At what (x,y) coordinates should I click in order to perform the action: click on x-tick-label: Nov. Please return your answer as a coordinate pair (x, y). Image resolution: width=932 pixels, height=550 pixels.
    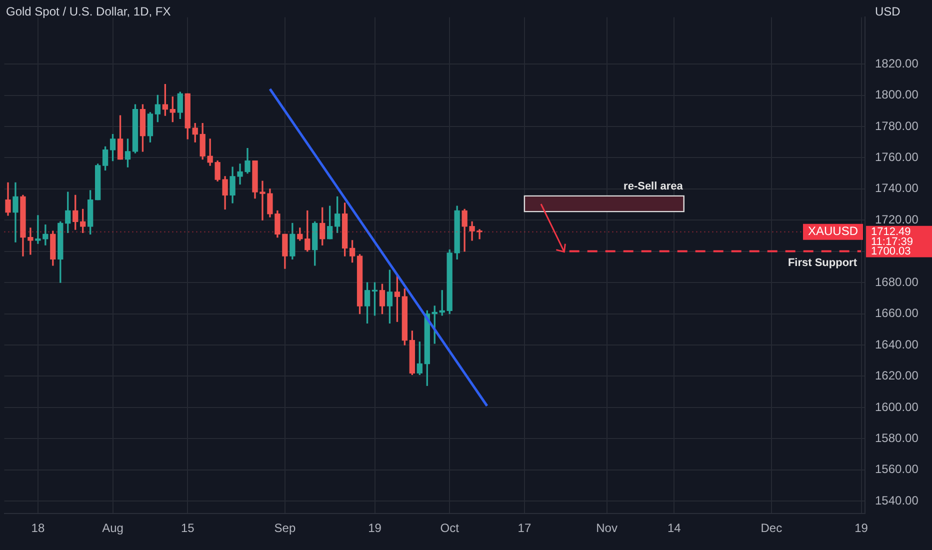
    Looking at the image, I should click on (607, 528).